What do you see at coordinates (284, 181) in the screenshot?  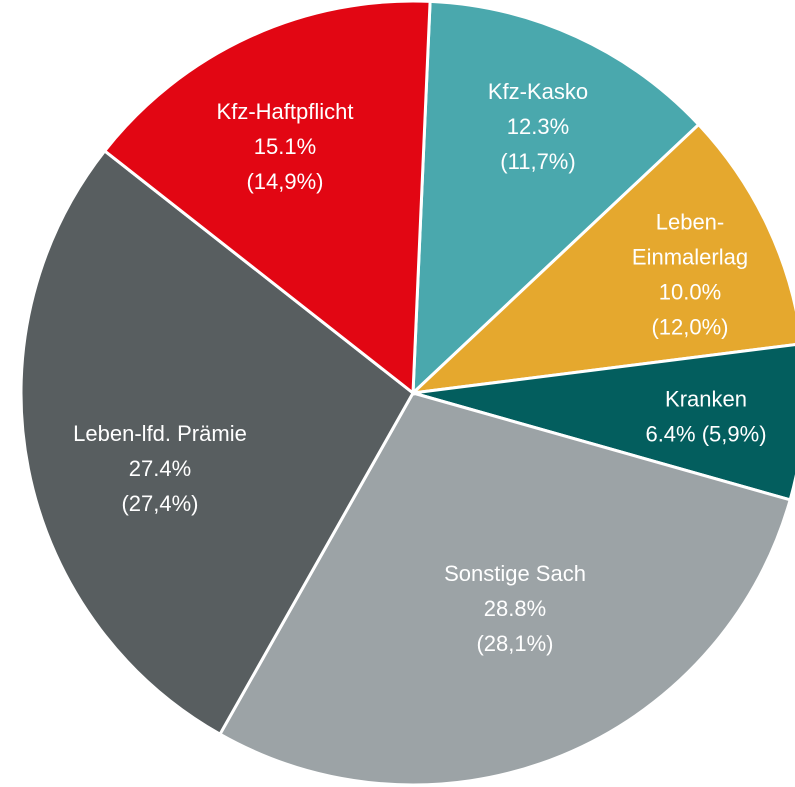 I see `prior-label: (14,9%)` at bounding box center [284, 181].